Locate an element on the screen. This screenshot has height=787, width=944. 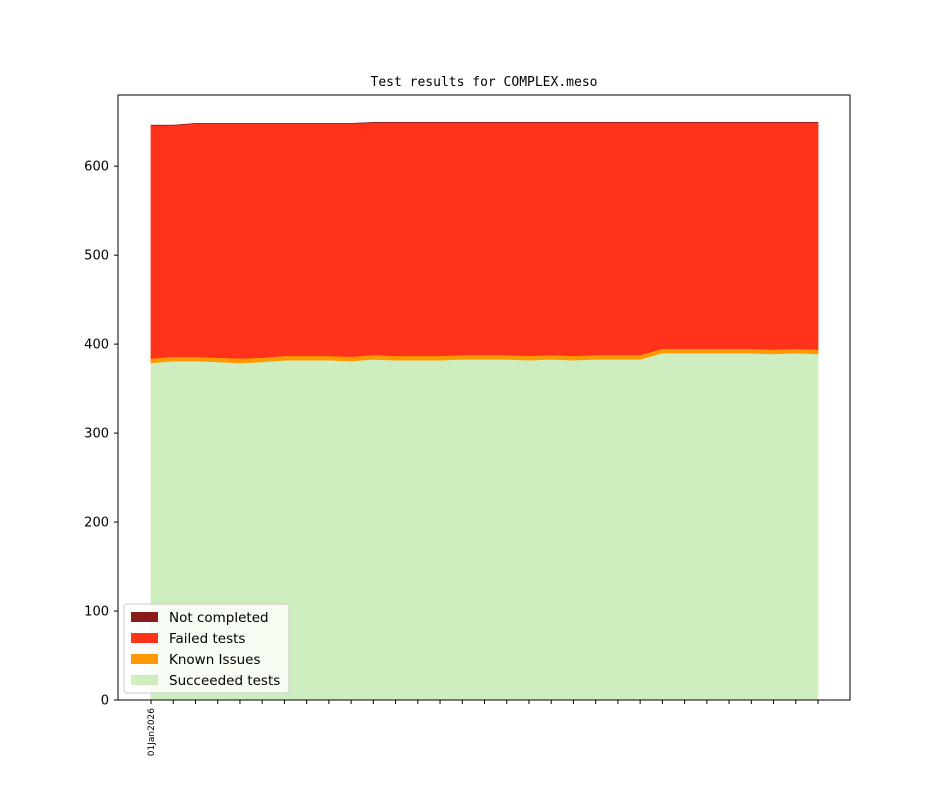
x-tick-label: 01Jan2026 is located at coordinates (152, 732).